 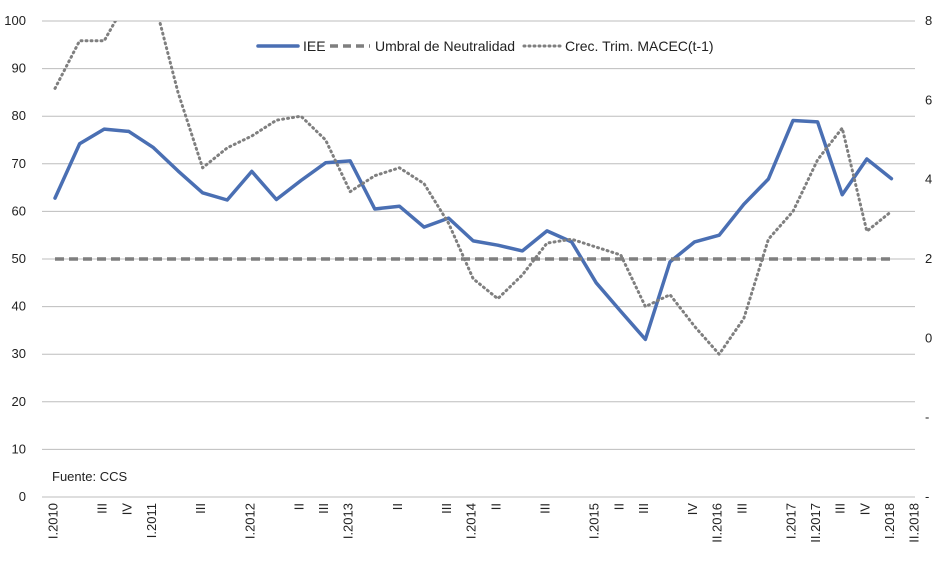 What do you see at coordinates (639, 46) in the screenshot?
I see `legend-label-macec: Crec. Trim. MACEC(t-1)` at bounding box center [639, 46].